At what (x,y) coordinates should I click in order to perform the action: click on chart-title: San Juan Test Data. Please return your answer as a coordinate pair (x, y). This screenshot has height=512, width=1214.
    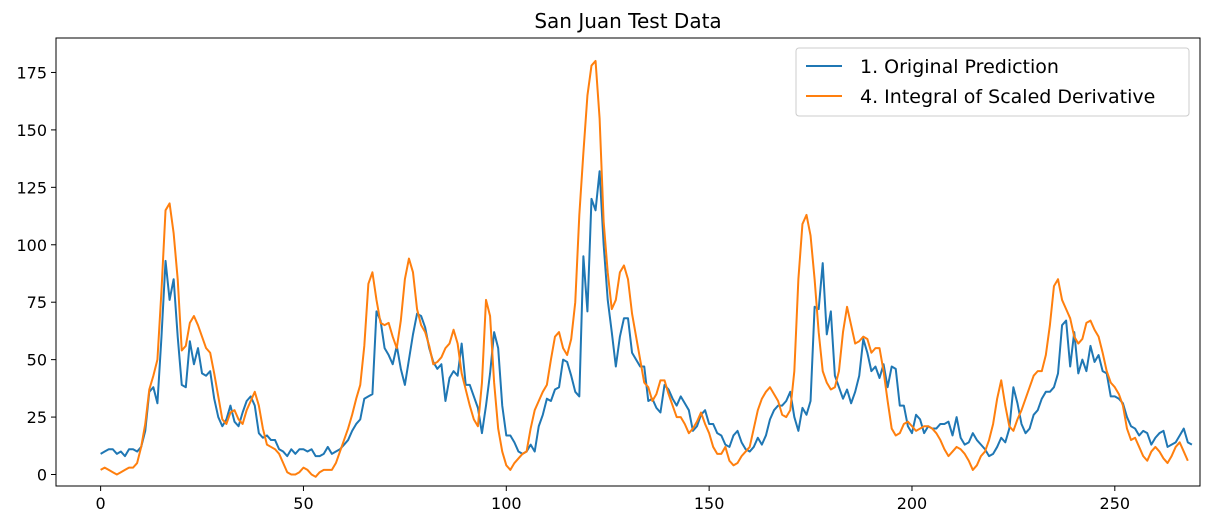
    Looking at the image, I should click on (627, 21).